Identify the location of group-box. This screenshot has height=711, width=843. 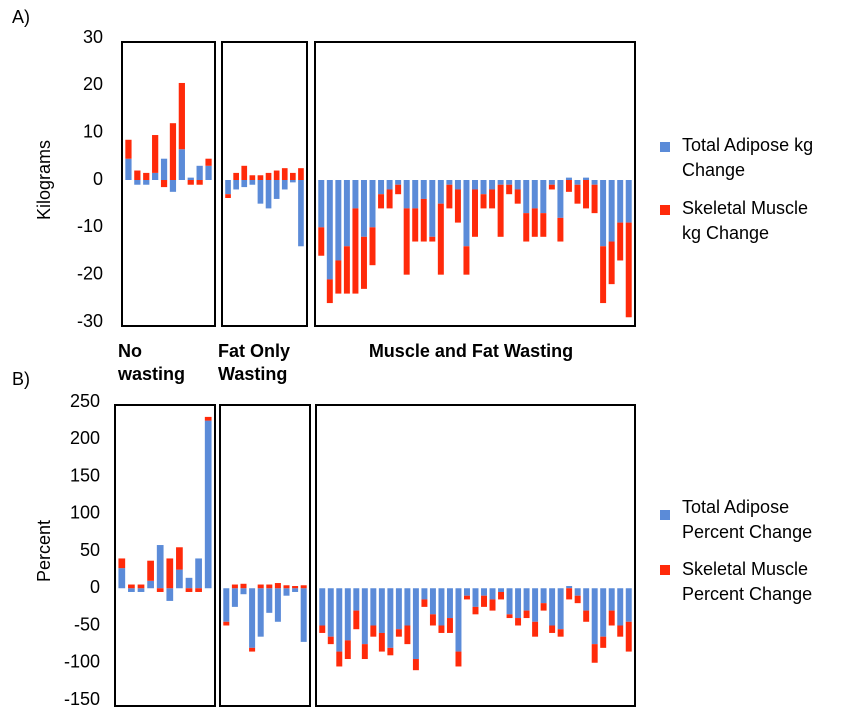
(165, 555).